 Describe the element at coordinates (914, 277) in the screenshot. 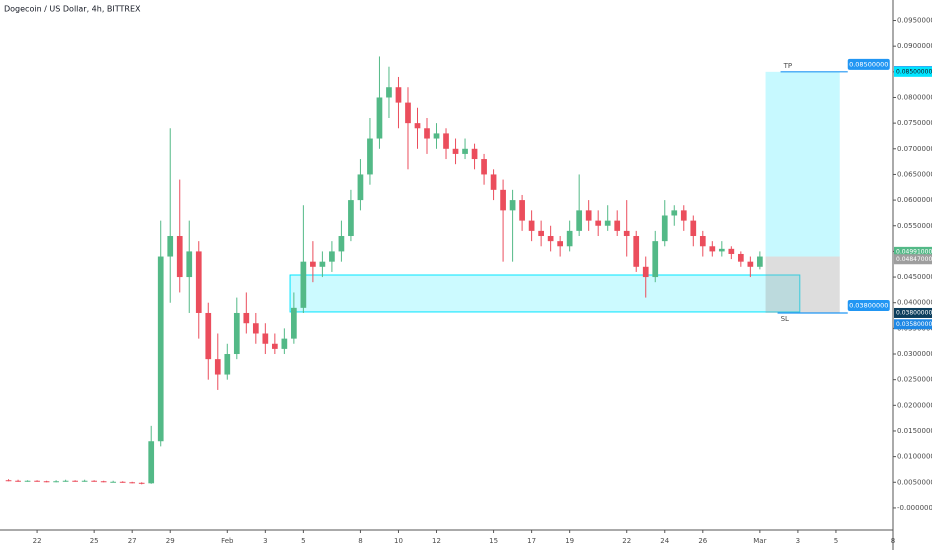

I see `y-tick-label: 0.04500000` at that location.